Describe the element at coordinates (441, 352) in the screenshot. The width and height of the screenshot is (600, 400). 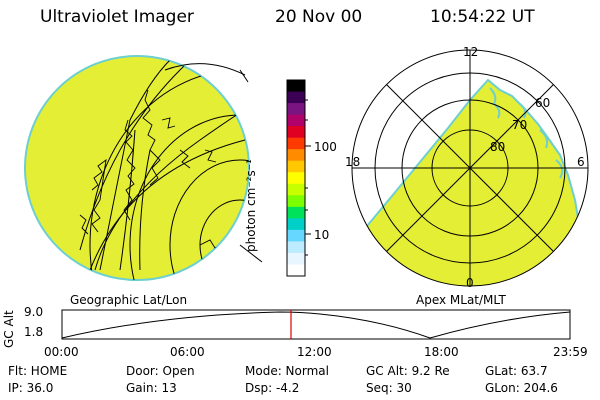
I see `altitude-xtick-1800: 18:00` at that location.